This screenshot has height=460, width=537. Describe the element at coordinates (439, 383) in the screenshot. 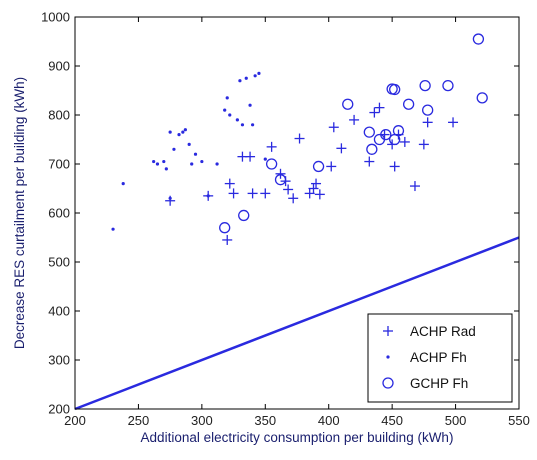

I see `legend-label: GCHP Fh` at that location.